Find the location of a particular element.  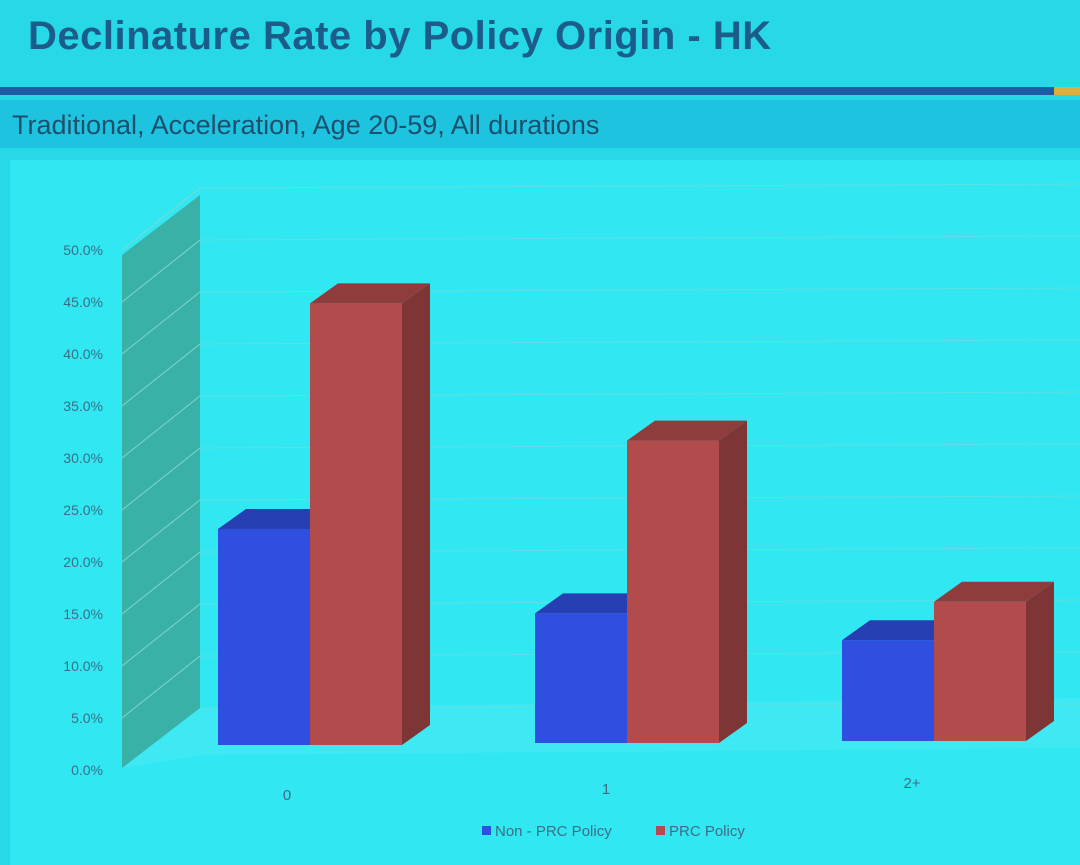

x-category-label: 2+ is located at coordinates (911, 783).